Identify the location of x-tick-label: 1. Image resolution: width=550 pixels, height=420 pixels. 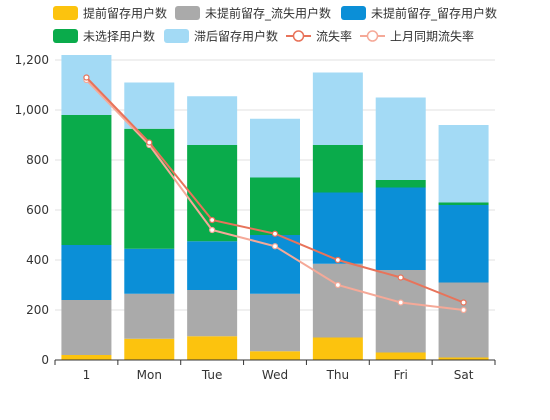
(87, 375).